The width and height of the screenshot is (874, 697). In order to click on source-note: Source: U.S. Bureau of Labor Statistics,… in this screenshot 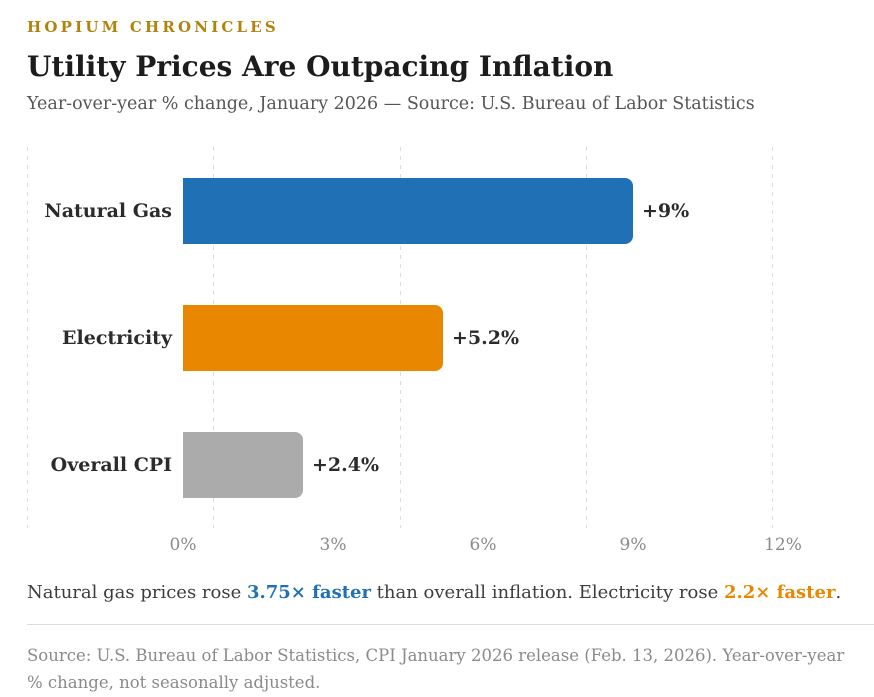, I will do `click(436, 669)`.